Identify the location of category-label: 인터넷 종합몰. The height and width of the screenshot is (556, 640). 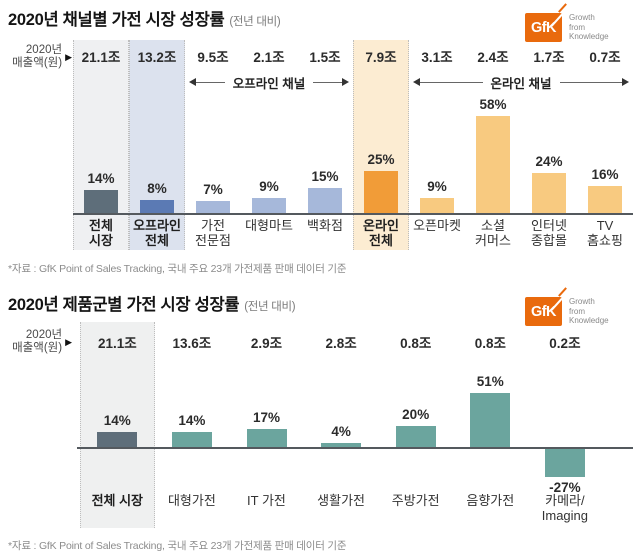
(549, 233).